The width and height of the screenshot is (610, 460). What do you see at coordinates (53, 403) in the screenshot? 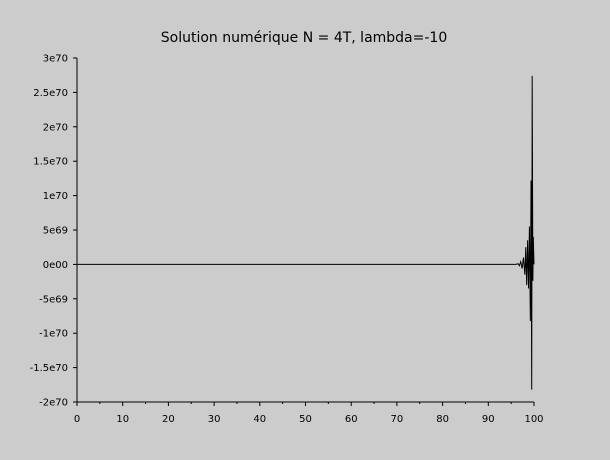
I see `y-tick-label: -2e70` at bounding box center [53, 403].